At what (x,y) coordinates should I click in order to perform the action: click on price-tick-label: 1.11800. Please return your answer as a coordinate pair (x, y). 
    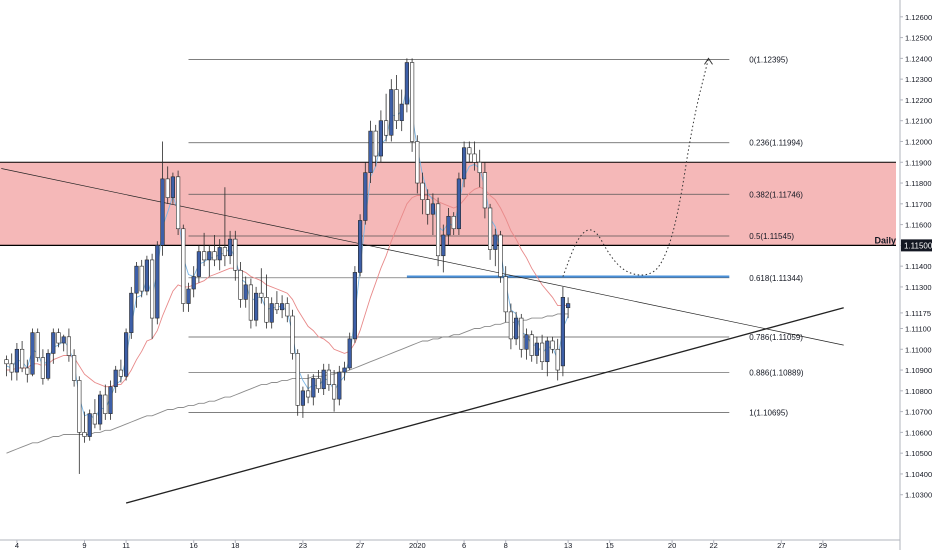
    Looking at the image, I should click on (918, 183).